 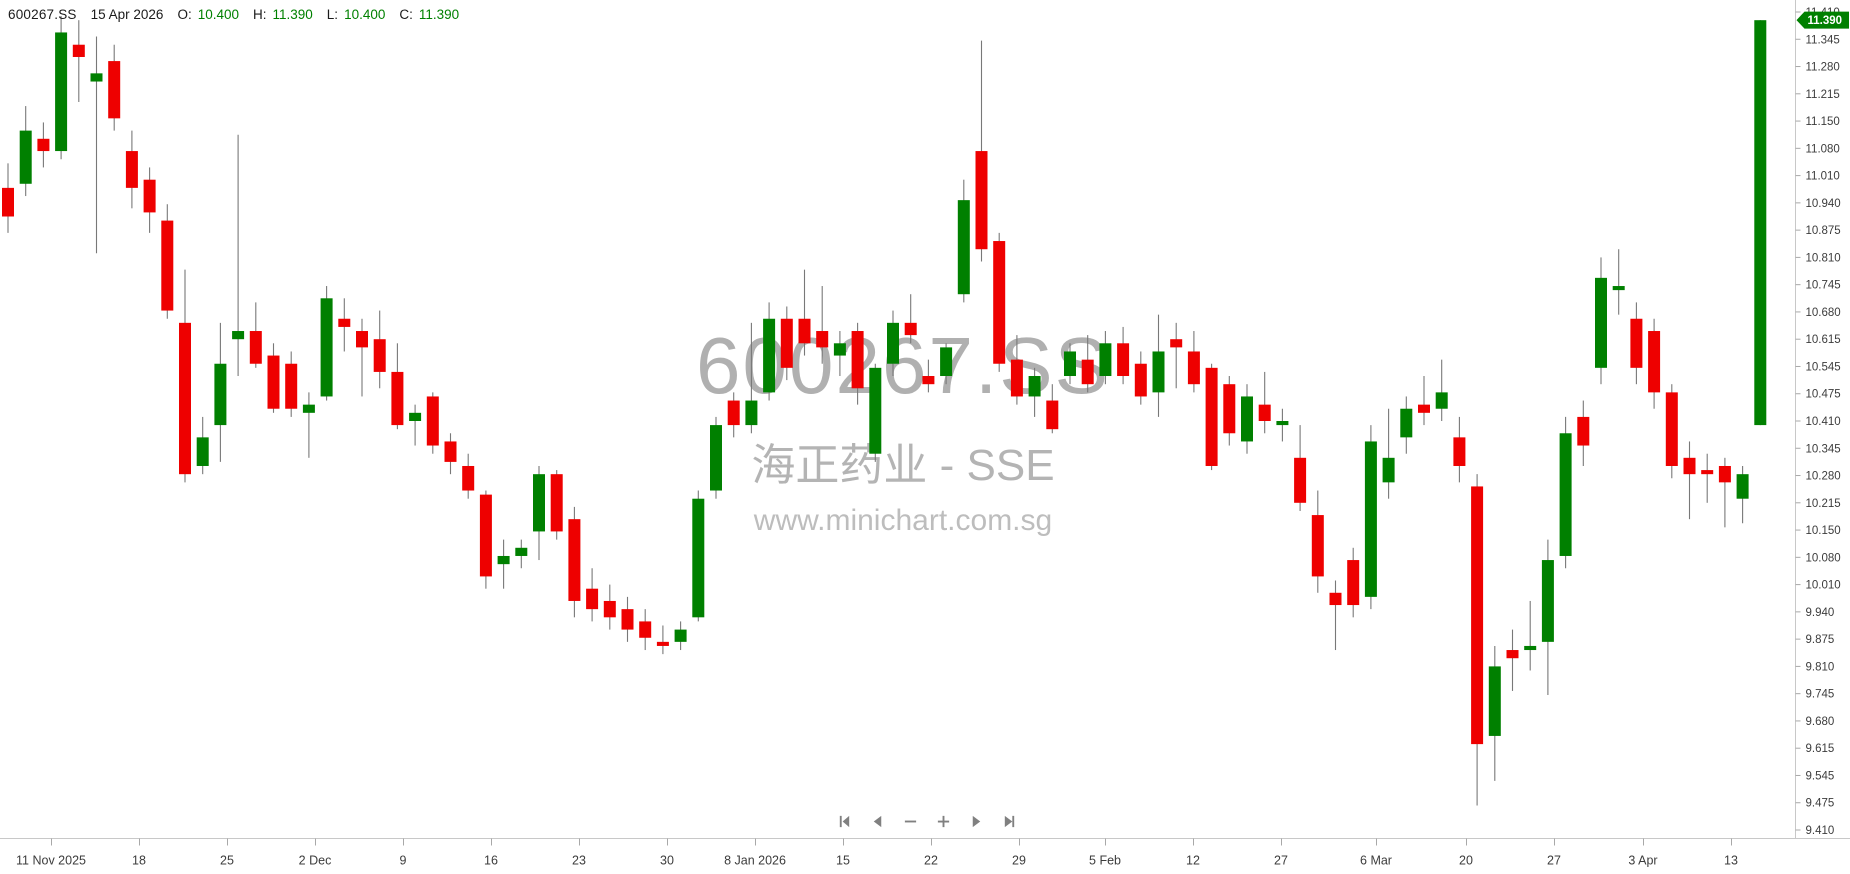 I want to click on x-axis-label: 13, so click(x=1731, y=861).